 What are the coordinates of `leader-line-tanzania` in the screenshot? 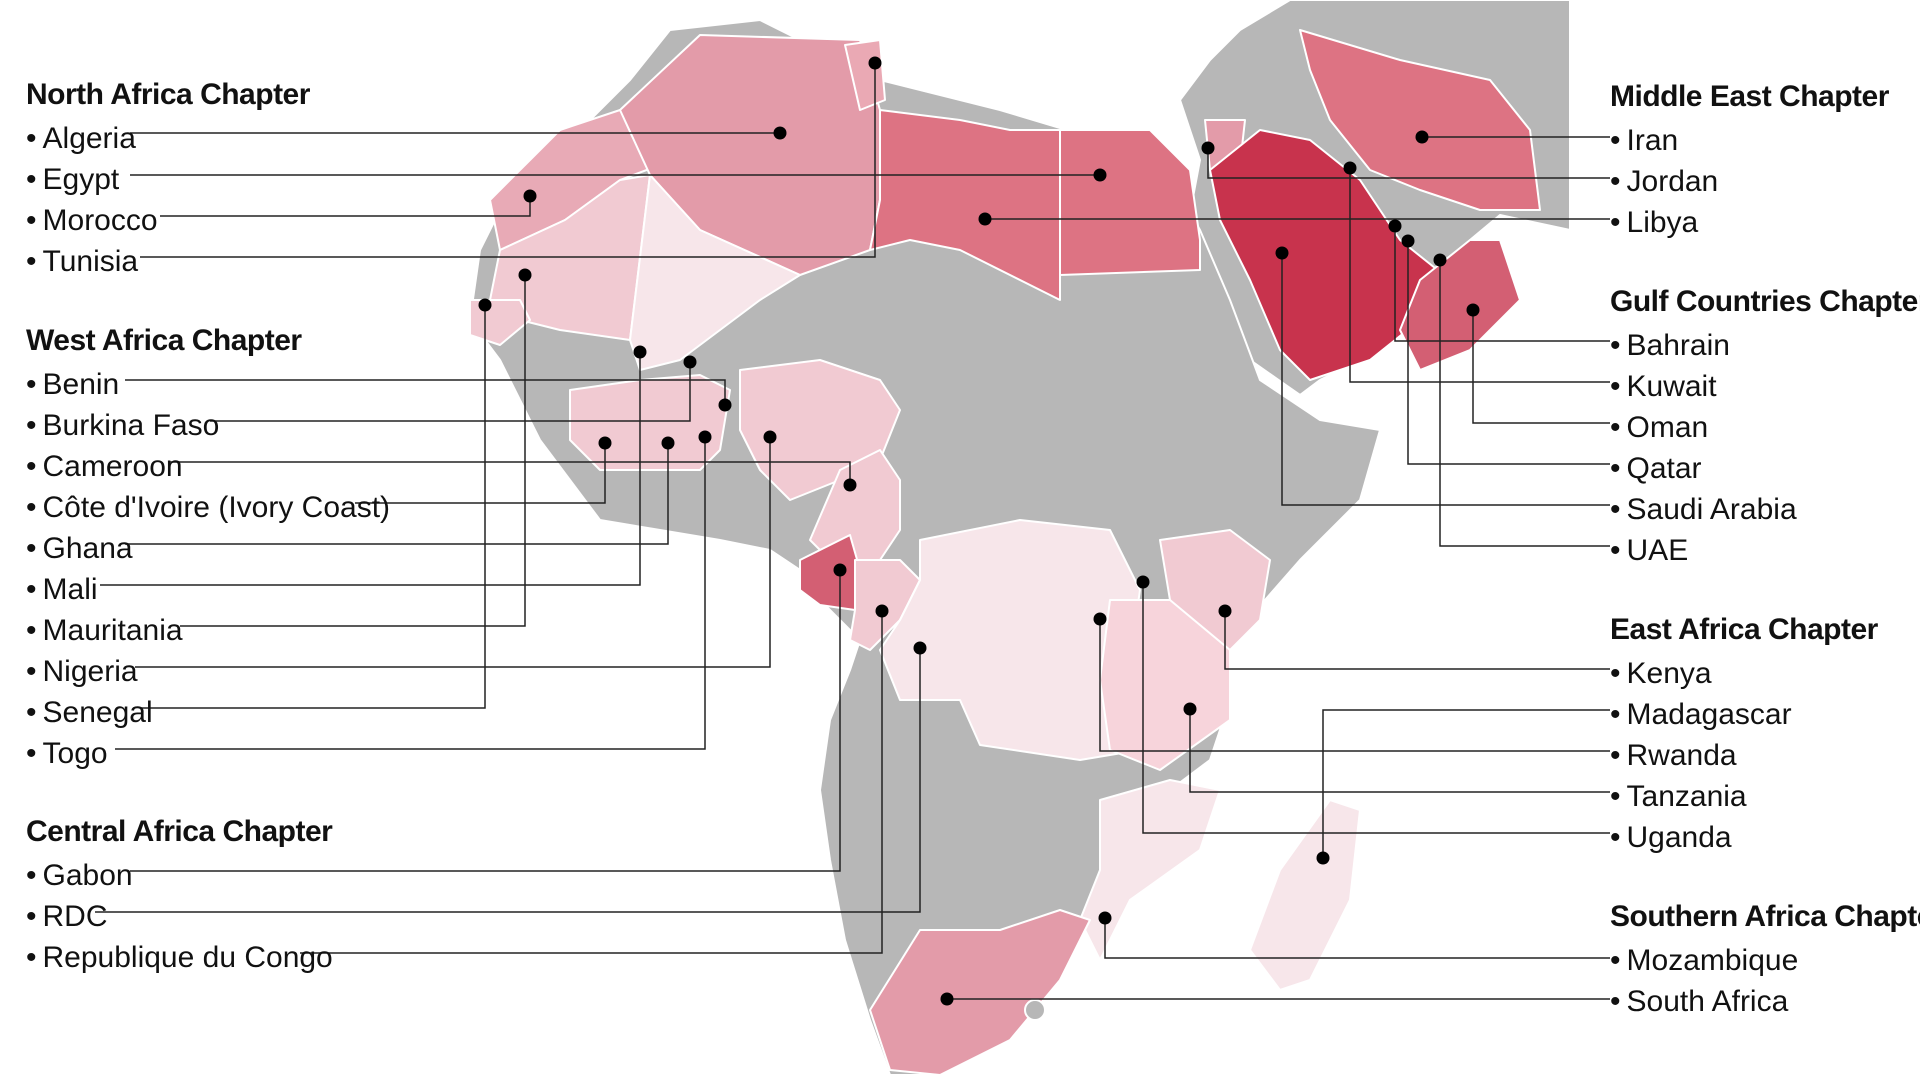 It's located at (1399, 751).